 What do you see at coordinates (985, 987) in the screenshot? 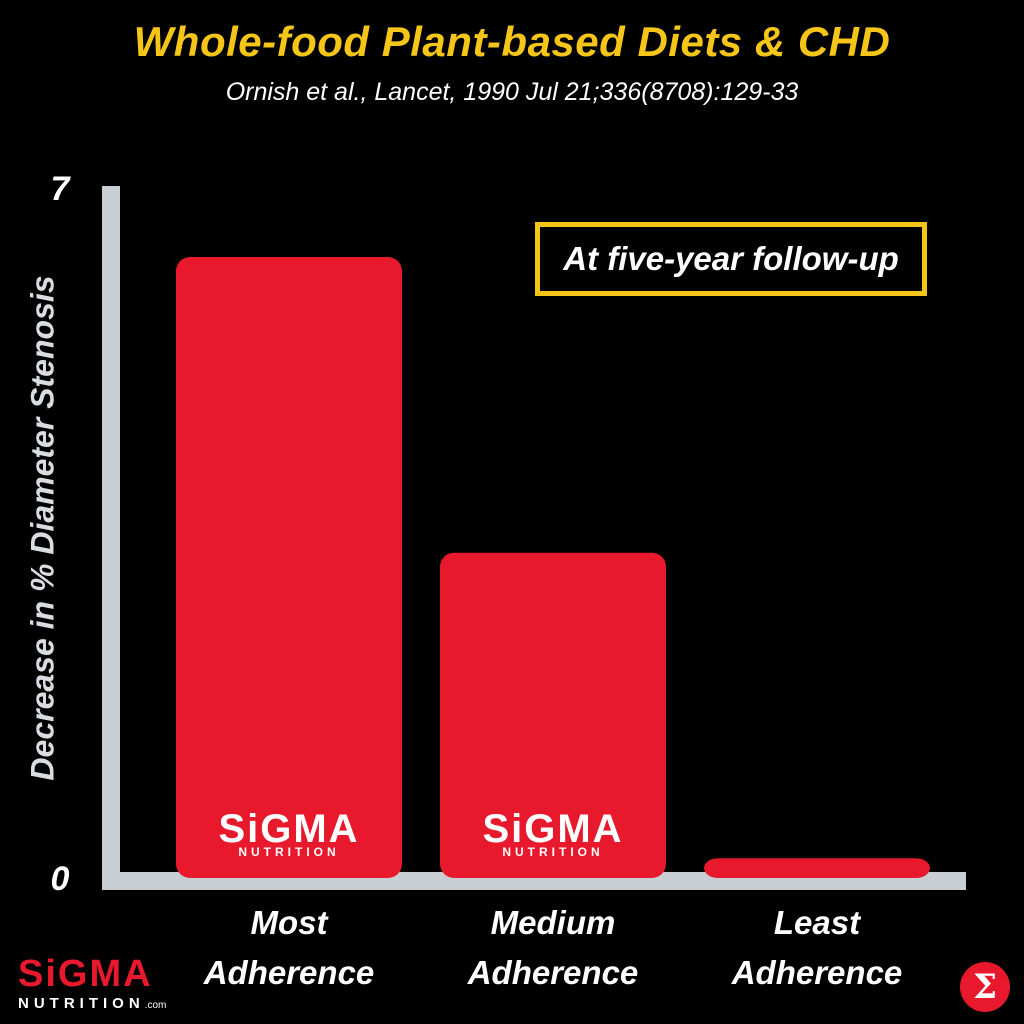
I see `sigma-icon: Σ` at bounding box center [985, 987].